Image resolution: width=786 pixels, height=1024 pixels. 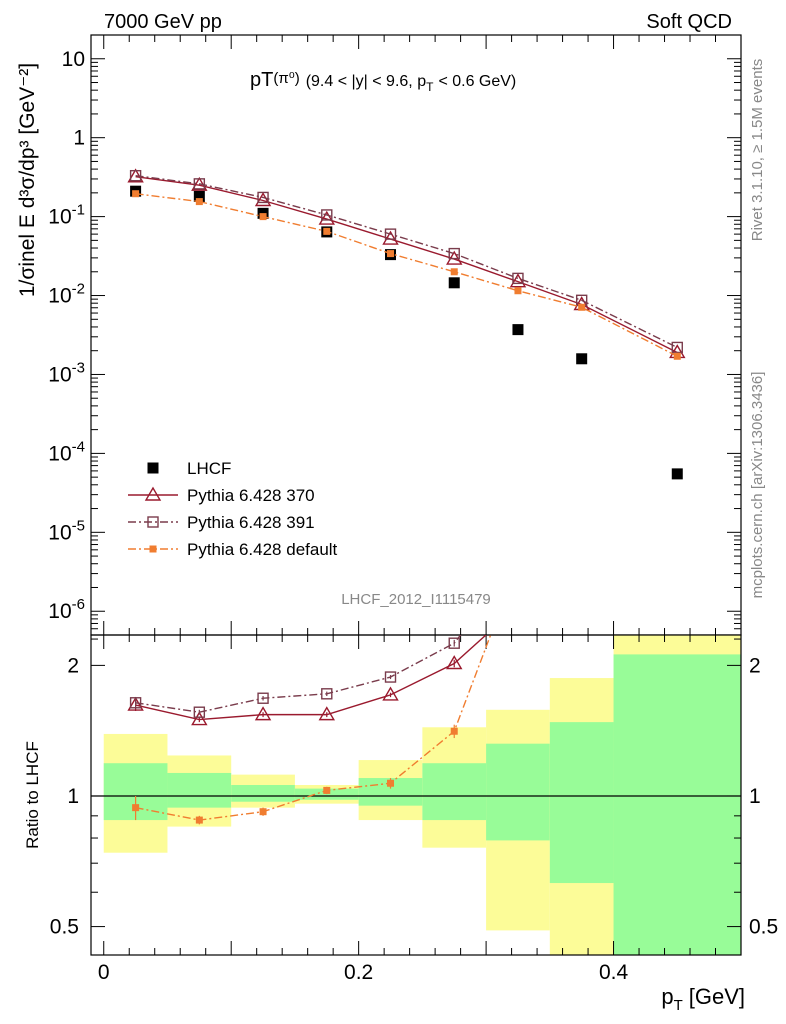 What do you see at coordinates (27, 180) in the screenshot?
I see `main-y-axis-label: 1/σinel E d³σ/dp³ [GeV⁻²]` at bounding box center [27, 180].